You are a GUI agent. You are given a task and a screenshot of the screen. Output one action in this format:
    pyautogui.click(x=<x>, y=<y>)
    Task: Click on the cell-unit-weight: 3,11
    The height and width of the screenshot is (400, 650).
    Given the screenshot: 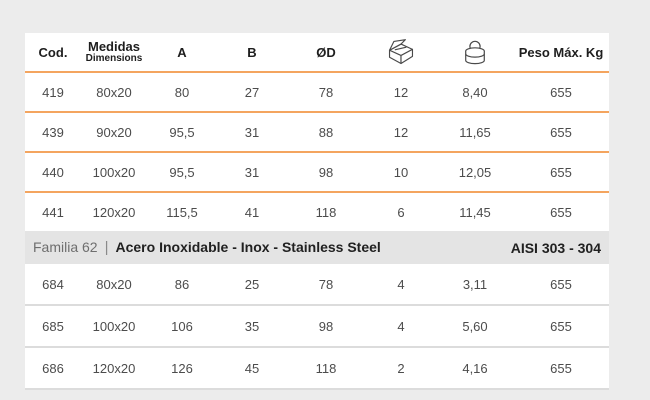 What is the action you would take?
    pyautogui.click(x=475, y=285)
    